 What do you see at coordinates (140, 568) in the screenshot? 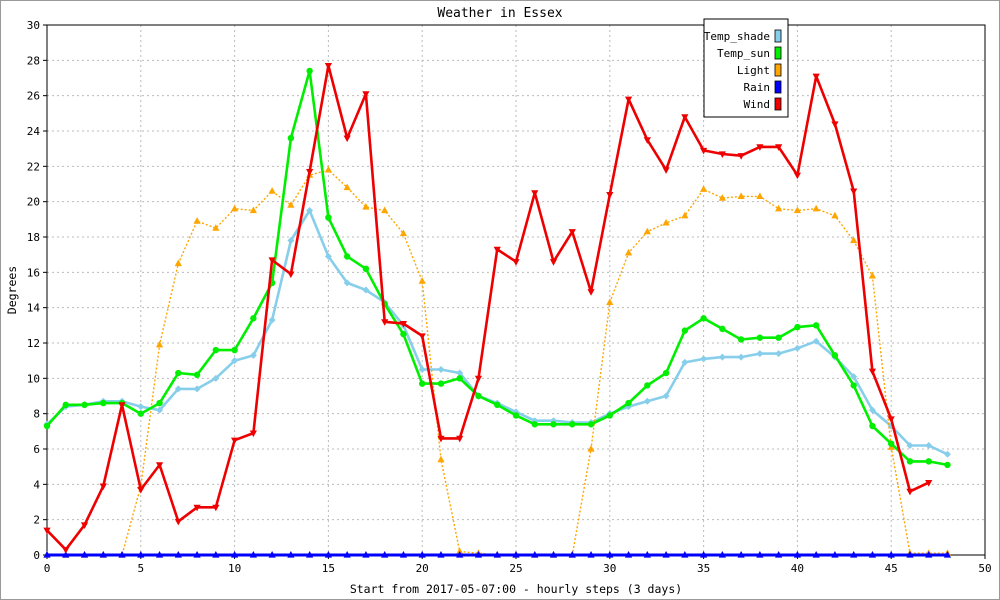
I see `x-tick-label: 5` at bounding box center [140, 568].